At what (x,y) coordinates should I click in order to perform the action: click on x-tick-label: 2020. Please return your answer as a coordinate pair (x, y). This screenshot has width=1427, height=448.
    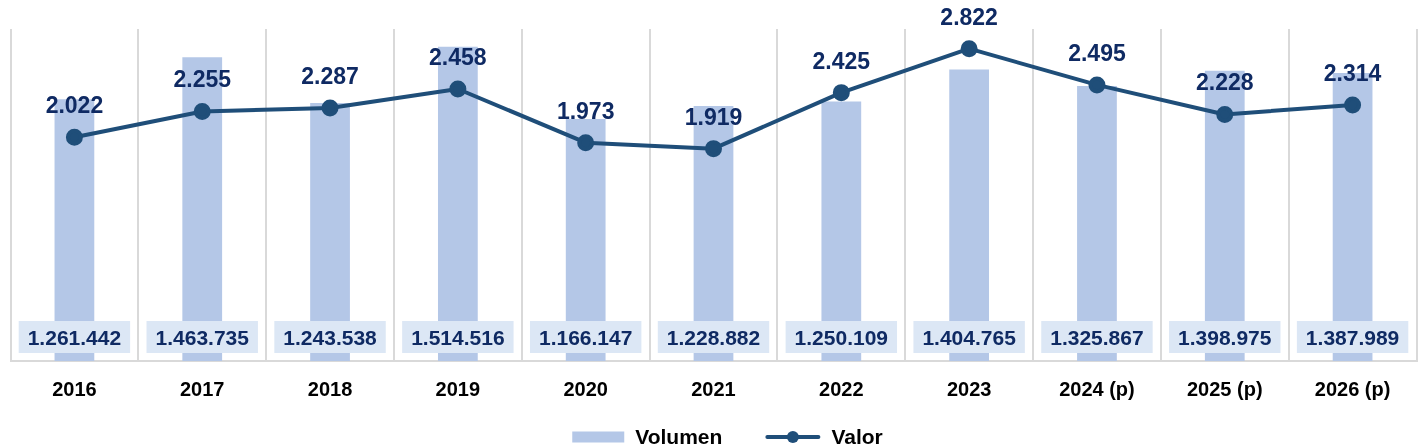
    Looking at the image, I should click on (585, 388).